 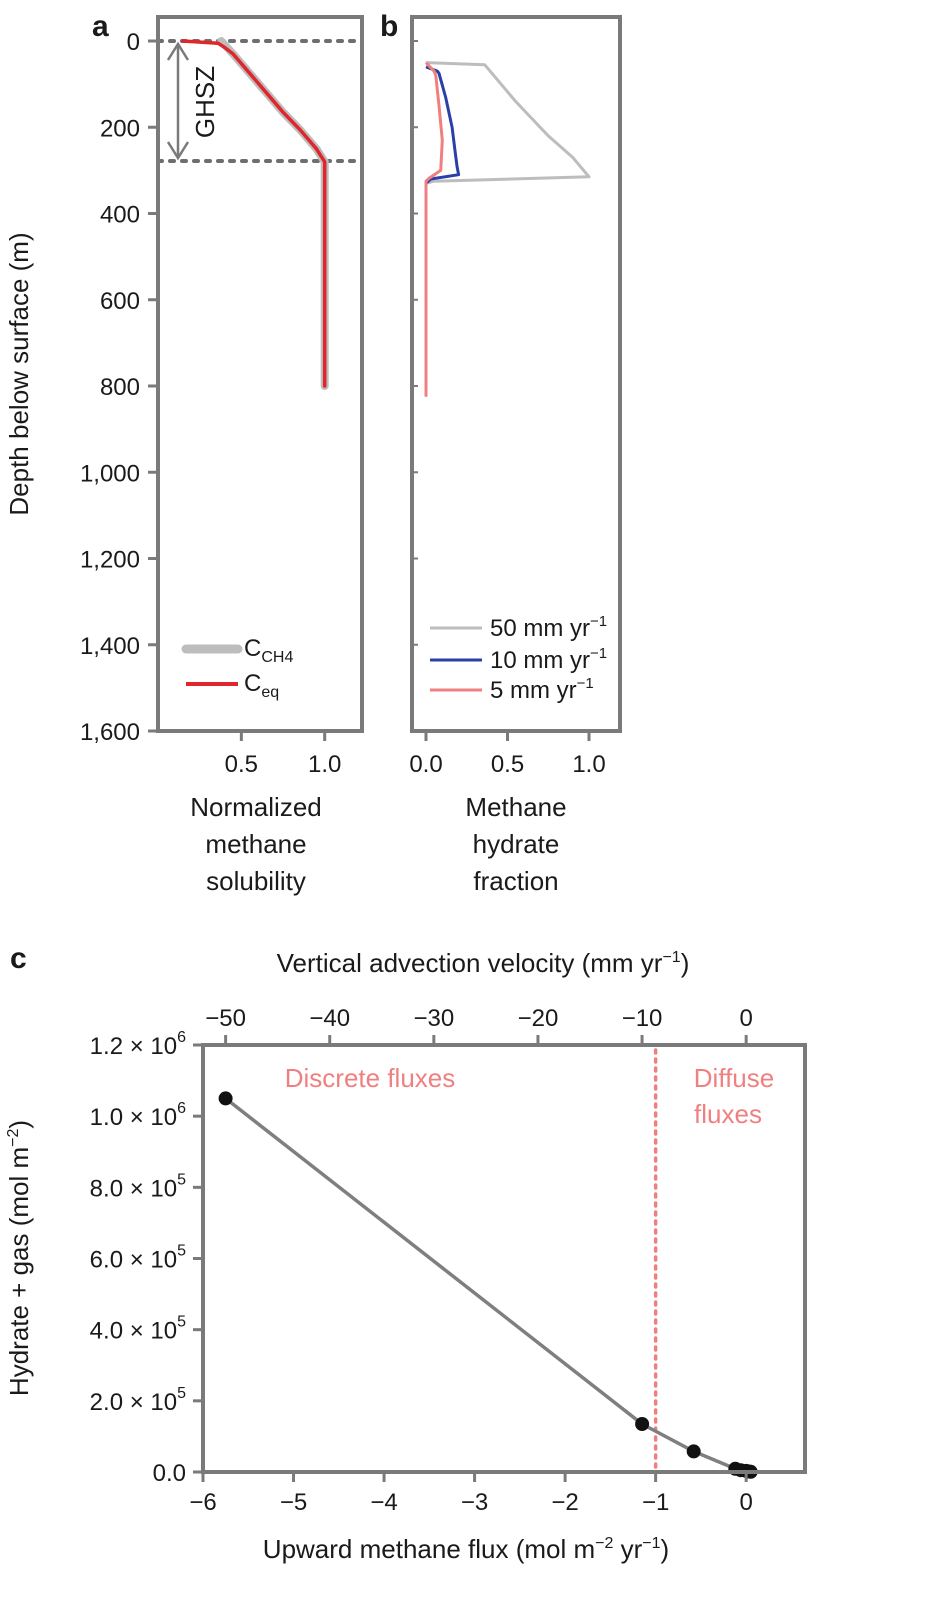 What do you see at coordinates (138, 1258) in the screenshot?
I see `y-tick-label: 6.0 × 10⁵` at bounding box center [138, 1258].